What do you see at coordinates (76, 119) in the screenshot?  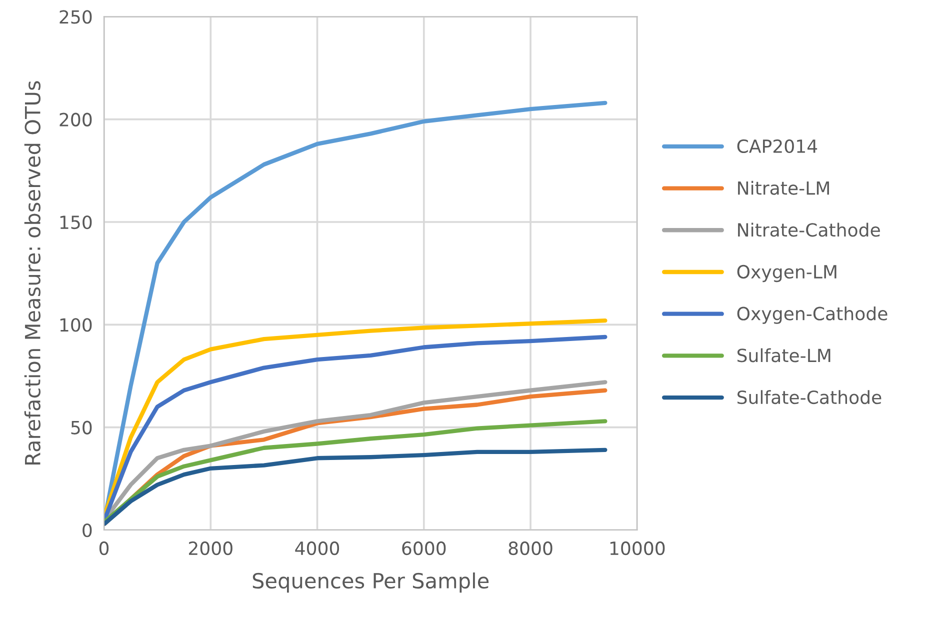 I see `y-tick-label: 200` at bounding box center [76, 119].